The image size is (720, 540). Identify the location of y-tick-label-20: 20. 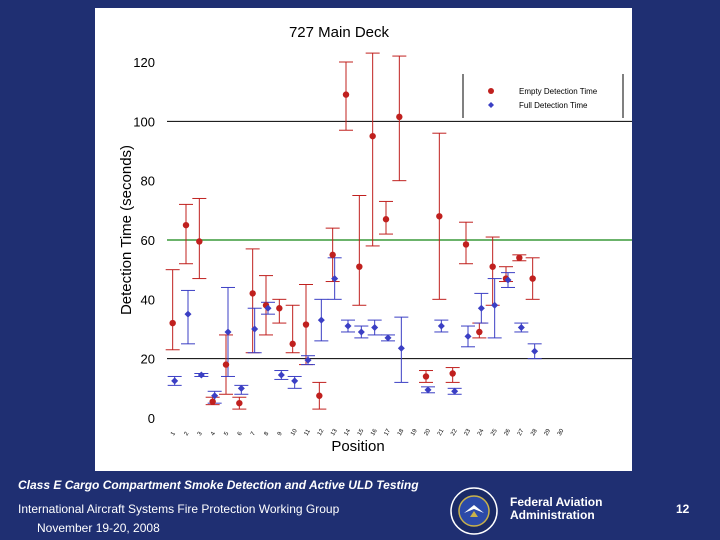
(148, 359).